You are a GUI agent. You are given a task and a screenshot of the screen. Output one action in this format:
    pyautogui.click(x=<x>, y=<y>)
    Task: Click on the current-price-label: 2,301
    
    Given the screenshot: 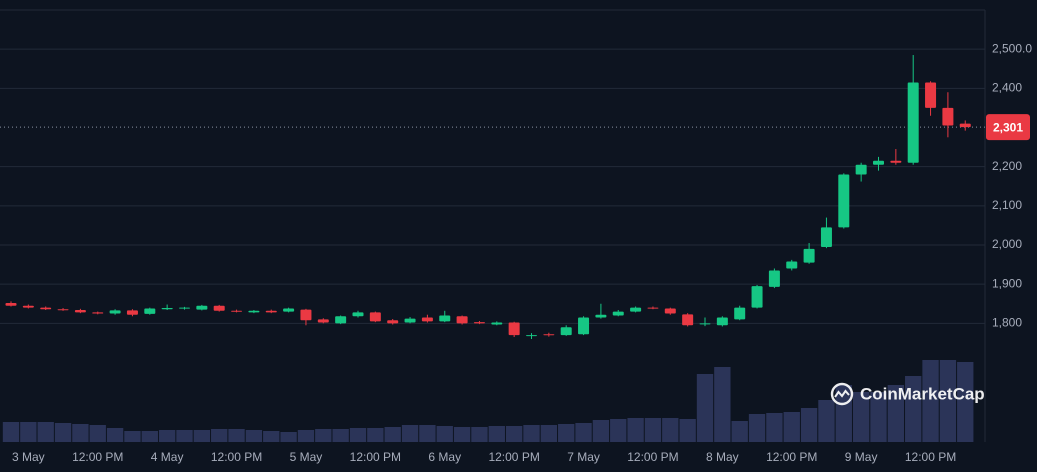 What is the action you would take?
    pyautogui.click(x=1008, y=127)
    